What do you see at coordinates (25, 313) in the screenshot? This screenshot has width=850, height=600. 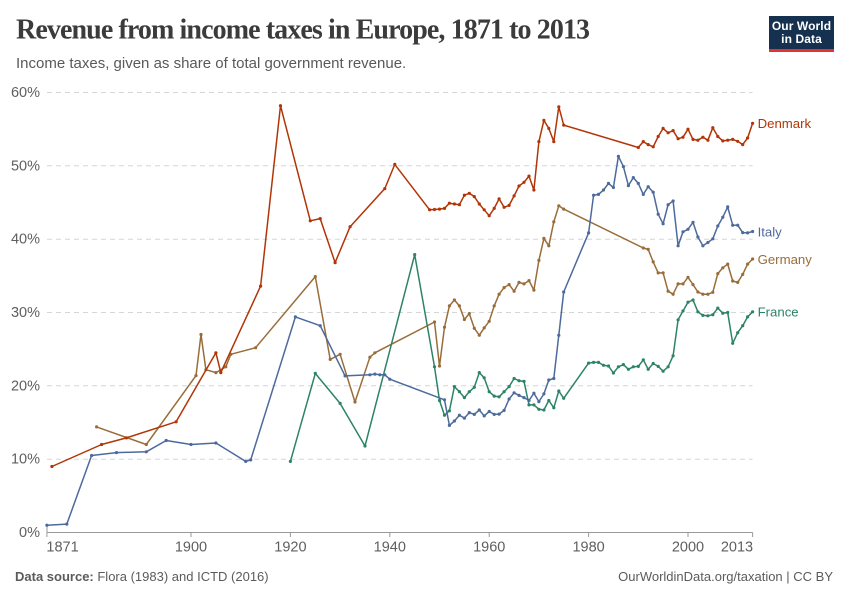 I see `svg-text: 30%` at bounding box center [25, 313].